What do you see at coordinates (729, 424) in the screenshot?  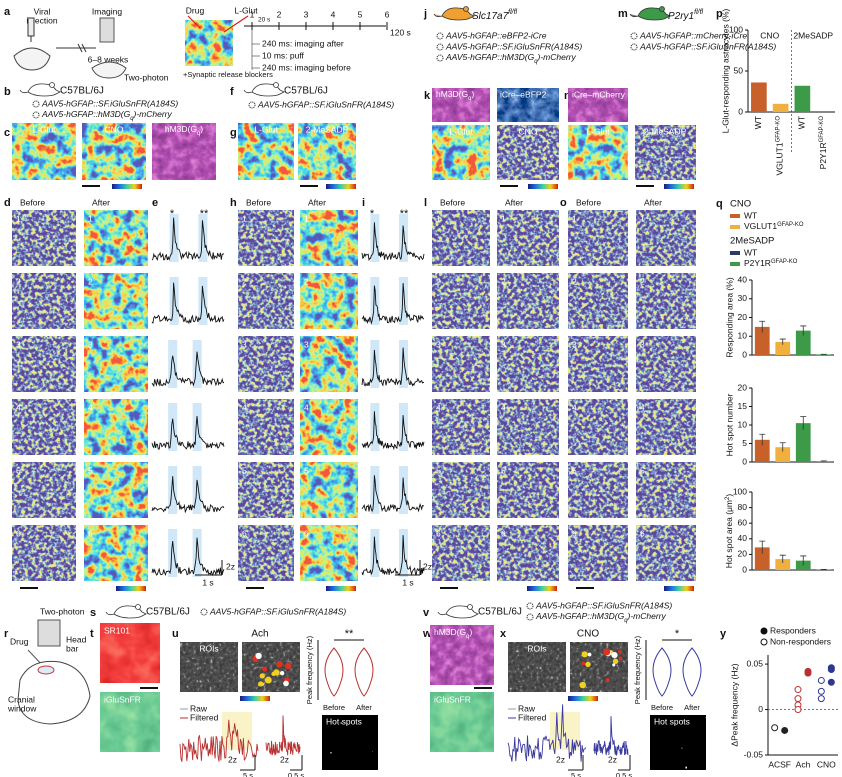 I see `y-axis-label: Hot spot number` at bounding box center [729, 424].